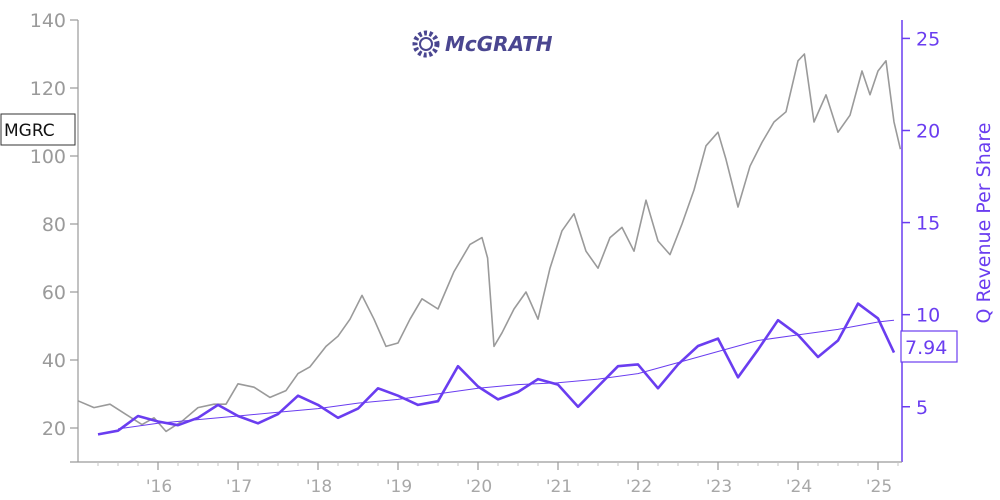 The image size is (1000, 500). What do you see at coordinates (48, 157) in the screenshot?
I see `left-tick-label: 100` at bounding box center [48, 157].